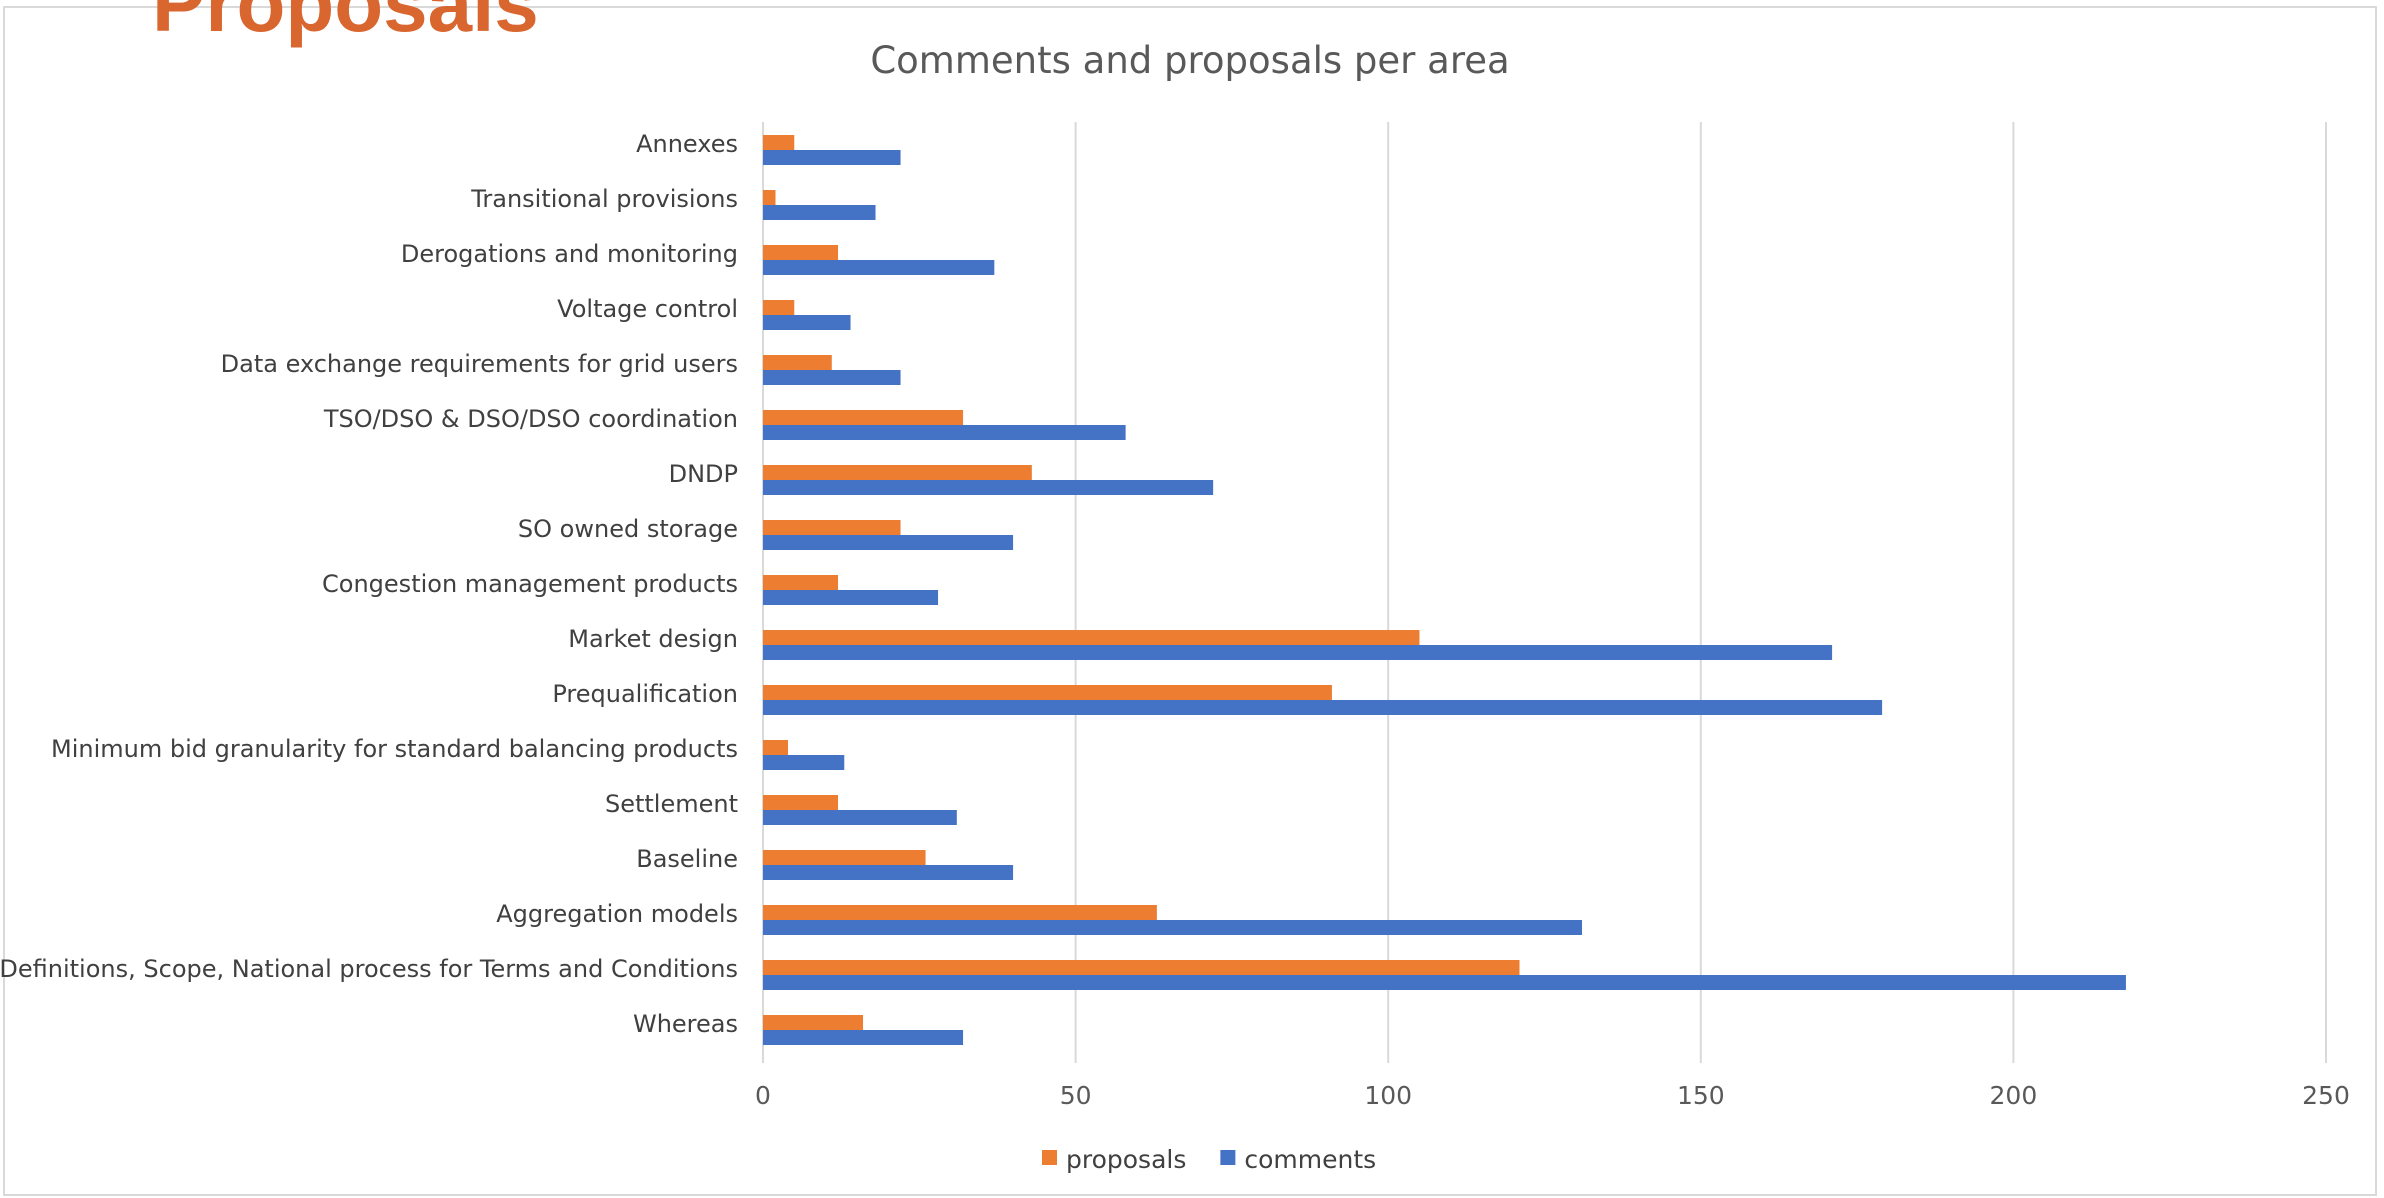 The width and height of the screenshot is (2384, 1198). Describe the element at coordinates (703, 474) in the screenshot. I see `category-label: DNDP` at that location.